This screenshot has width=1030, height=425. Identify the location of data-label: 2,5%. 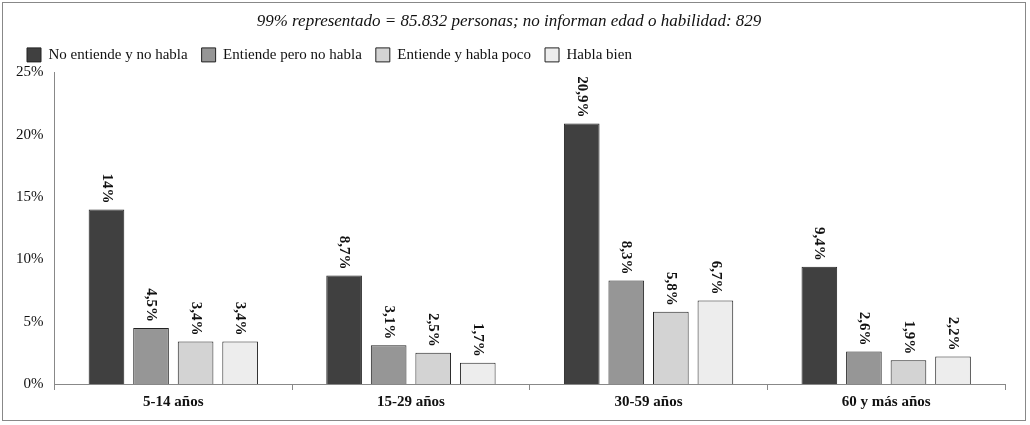
(434, 330).